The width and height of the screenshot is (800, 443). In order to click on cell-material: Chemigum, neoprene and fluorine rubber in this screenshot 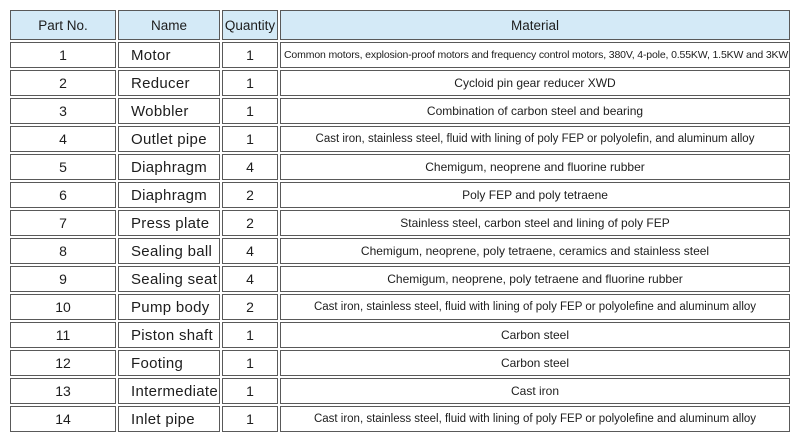, I will do `click(535, 167)`.